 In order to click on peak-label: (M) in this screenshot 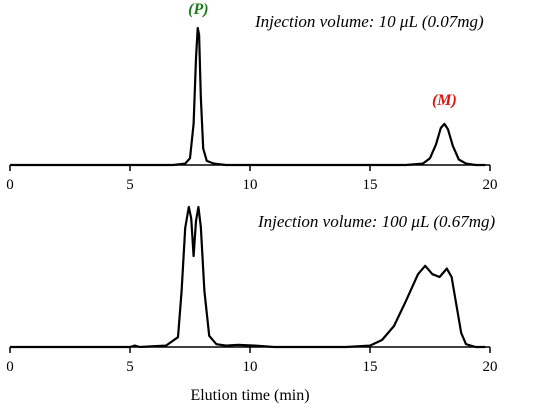, I will do `click(444, 100)`.